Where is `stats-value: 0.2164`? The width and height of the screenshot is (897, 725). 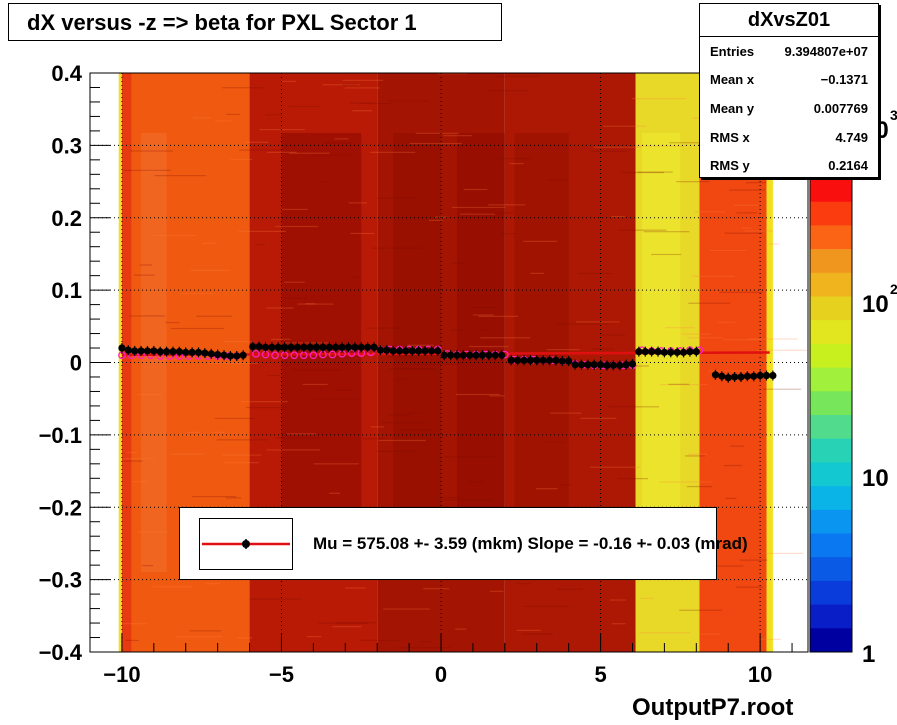
stats-value: 0.2164 is located at coordinates (848, 166).